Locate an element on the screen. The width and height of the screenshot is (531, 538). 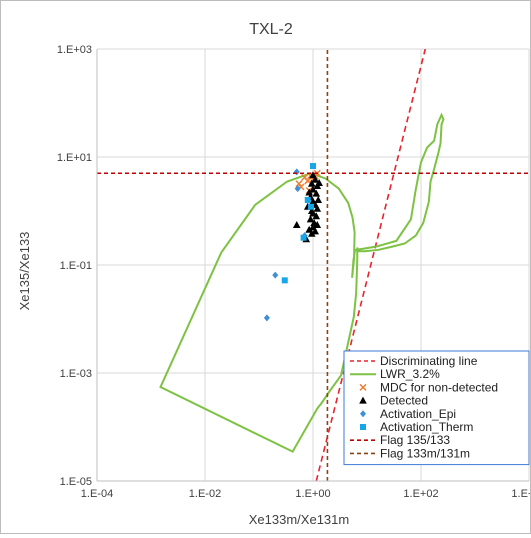
y-tick-label: 1.E-03 is located at coordinates (76, 374).